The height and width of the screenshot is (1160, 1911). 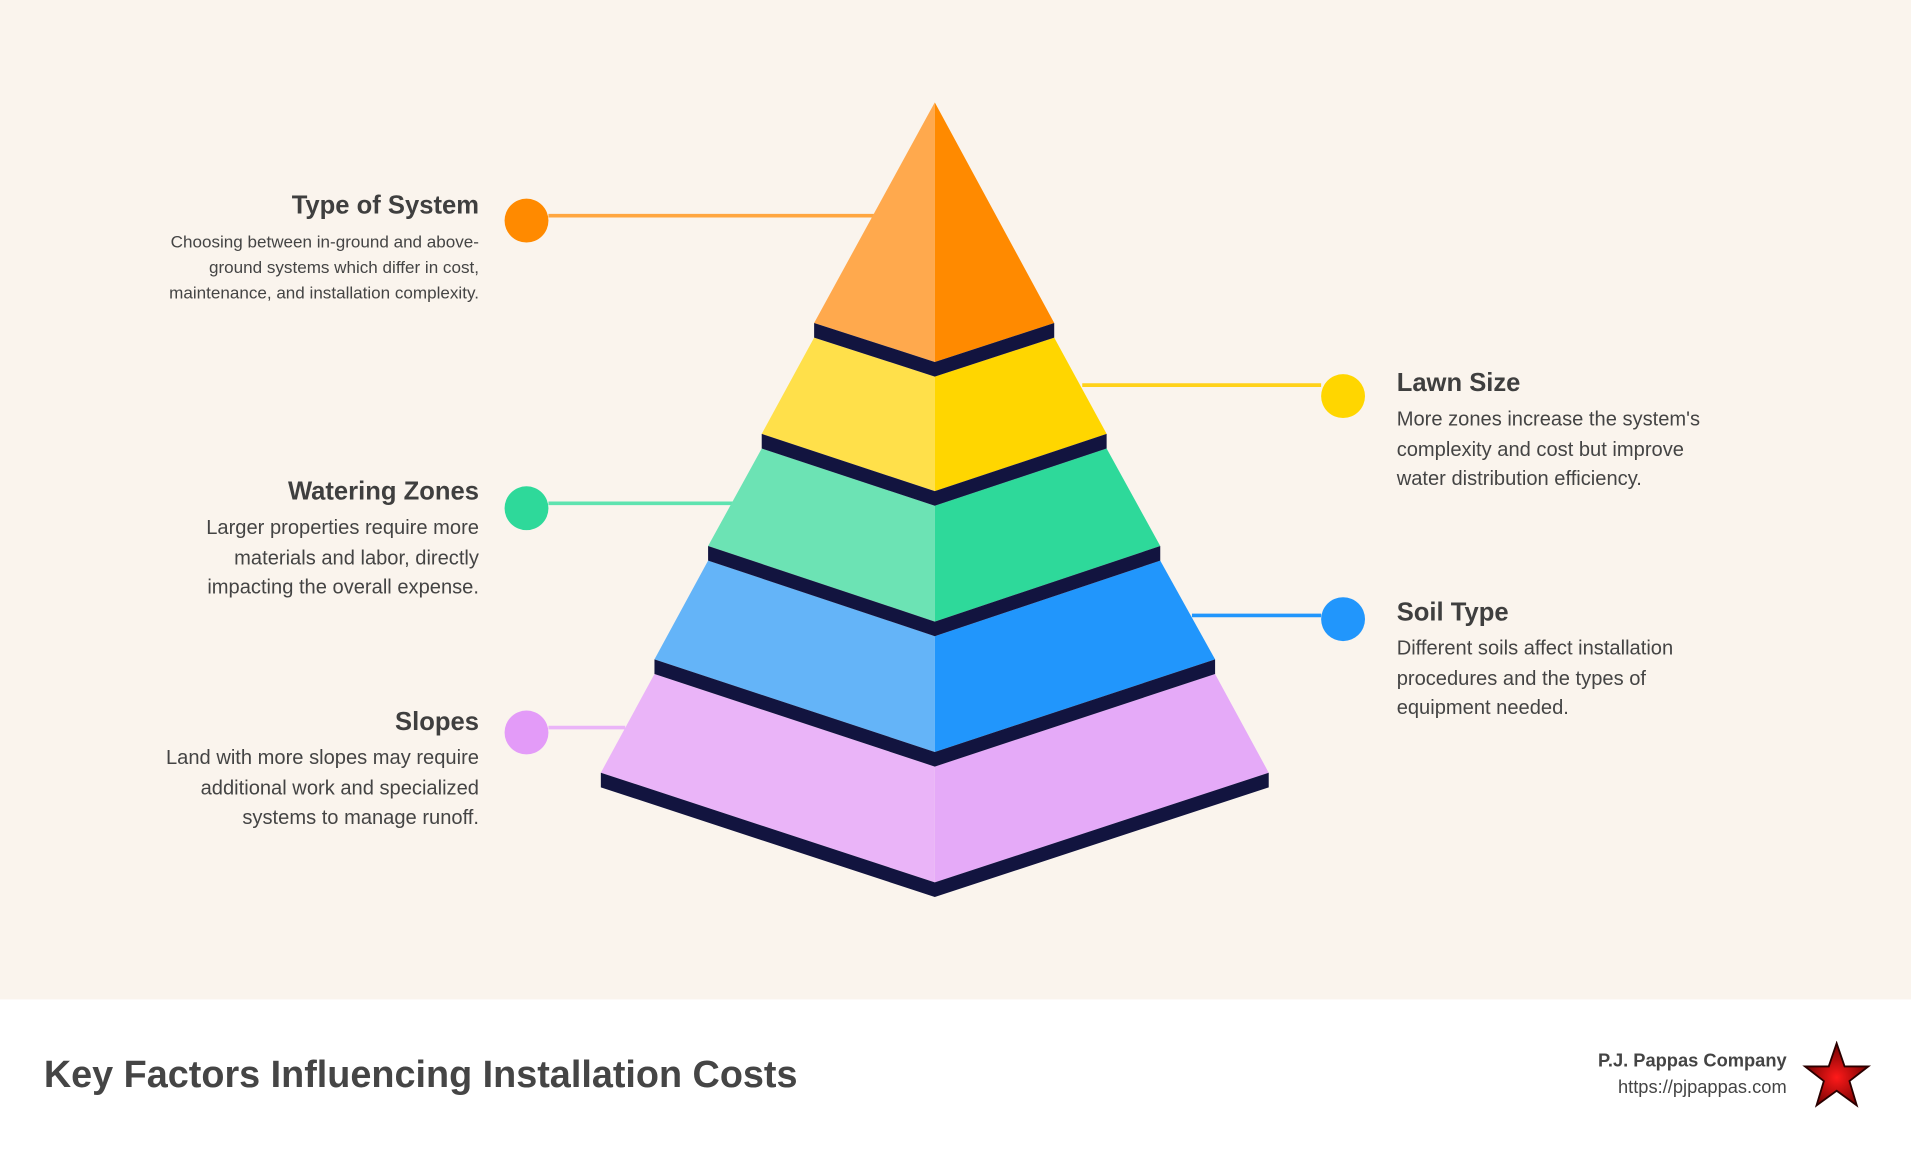 What do you see at coordinates (526, 732) in the screenshot?
I see `dot-slopes` at bounding box center [526, 732].